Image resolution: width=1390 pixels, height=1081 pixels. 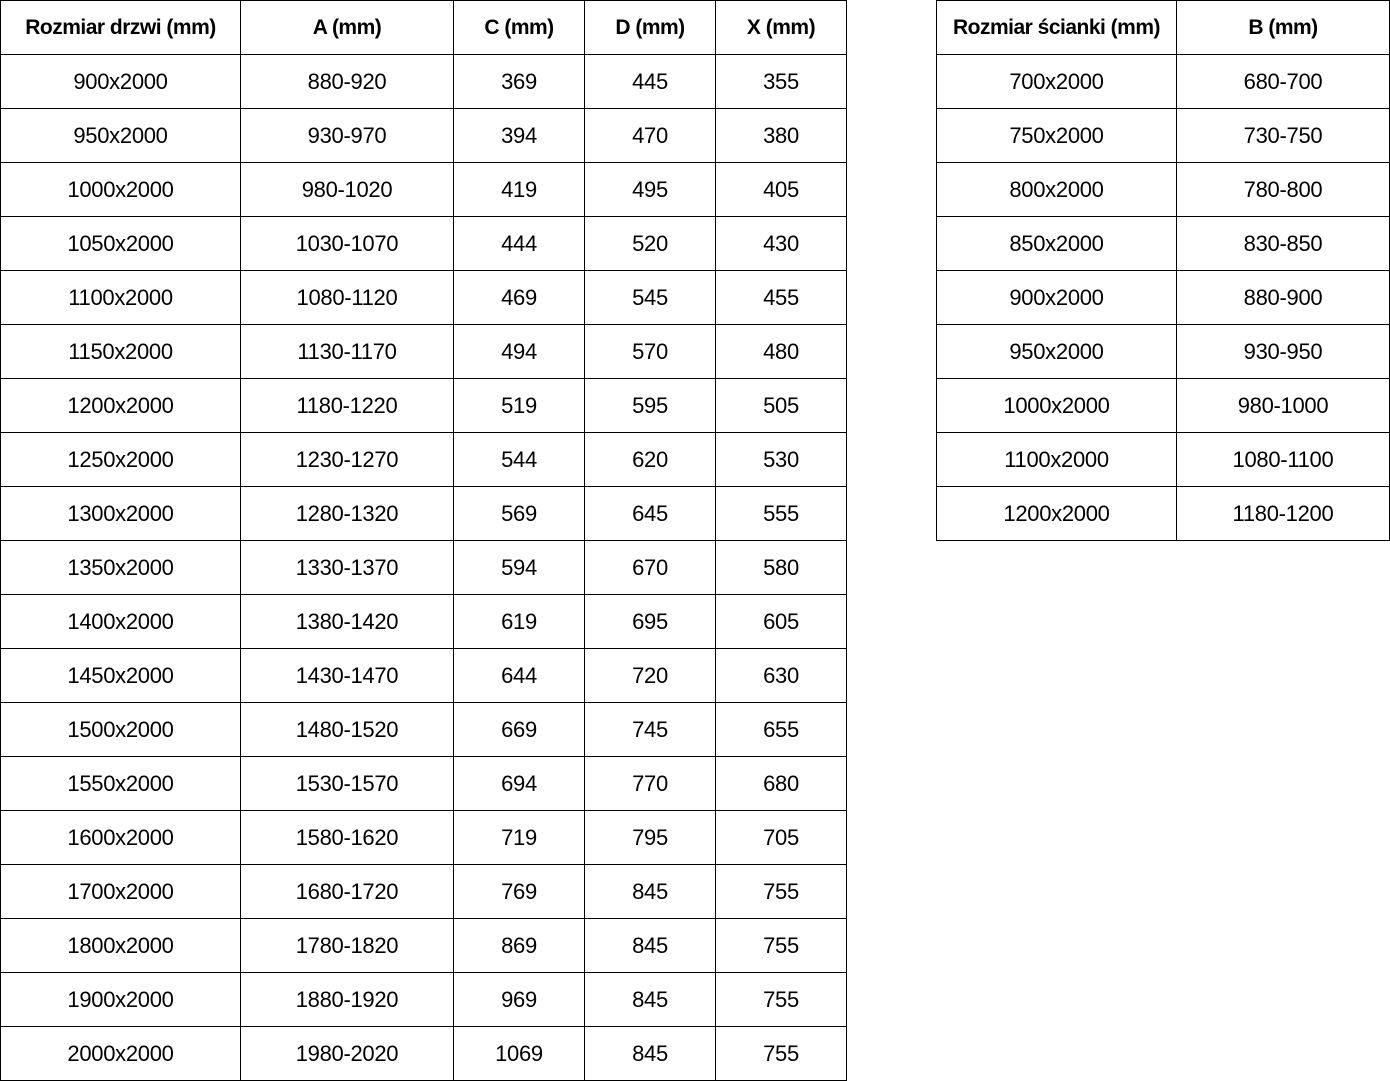 I want to click on table-cell: 670, so click(x=650, y=567).